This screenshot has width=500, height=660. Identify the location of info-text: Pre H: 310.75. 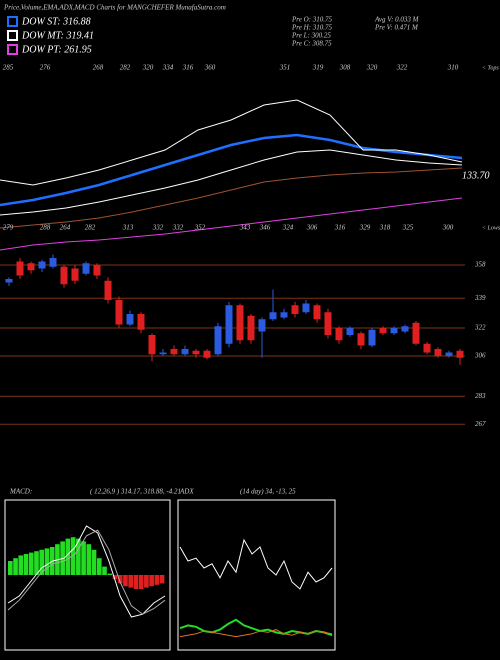
(311, 28).